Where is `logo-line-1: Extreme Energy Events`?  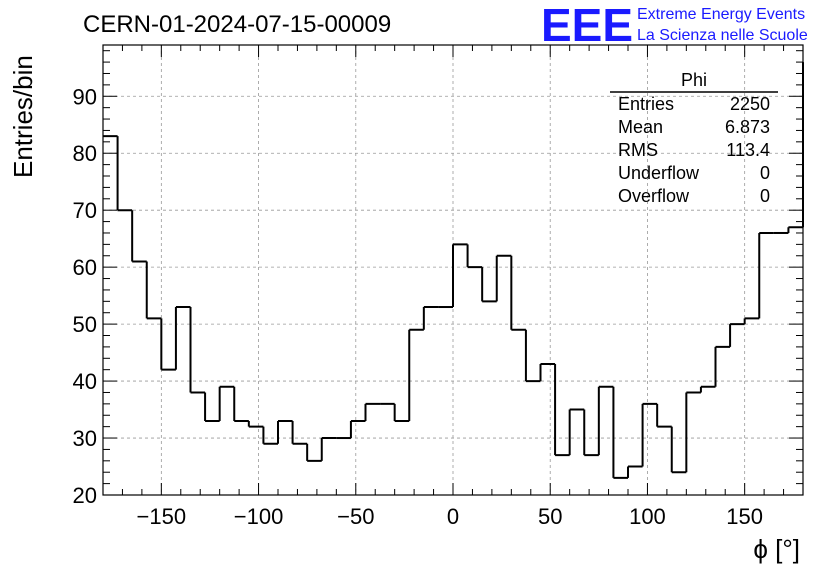
logo-line-1: Extreme Energy Events is located at coordinates (721, 14).